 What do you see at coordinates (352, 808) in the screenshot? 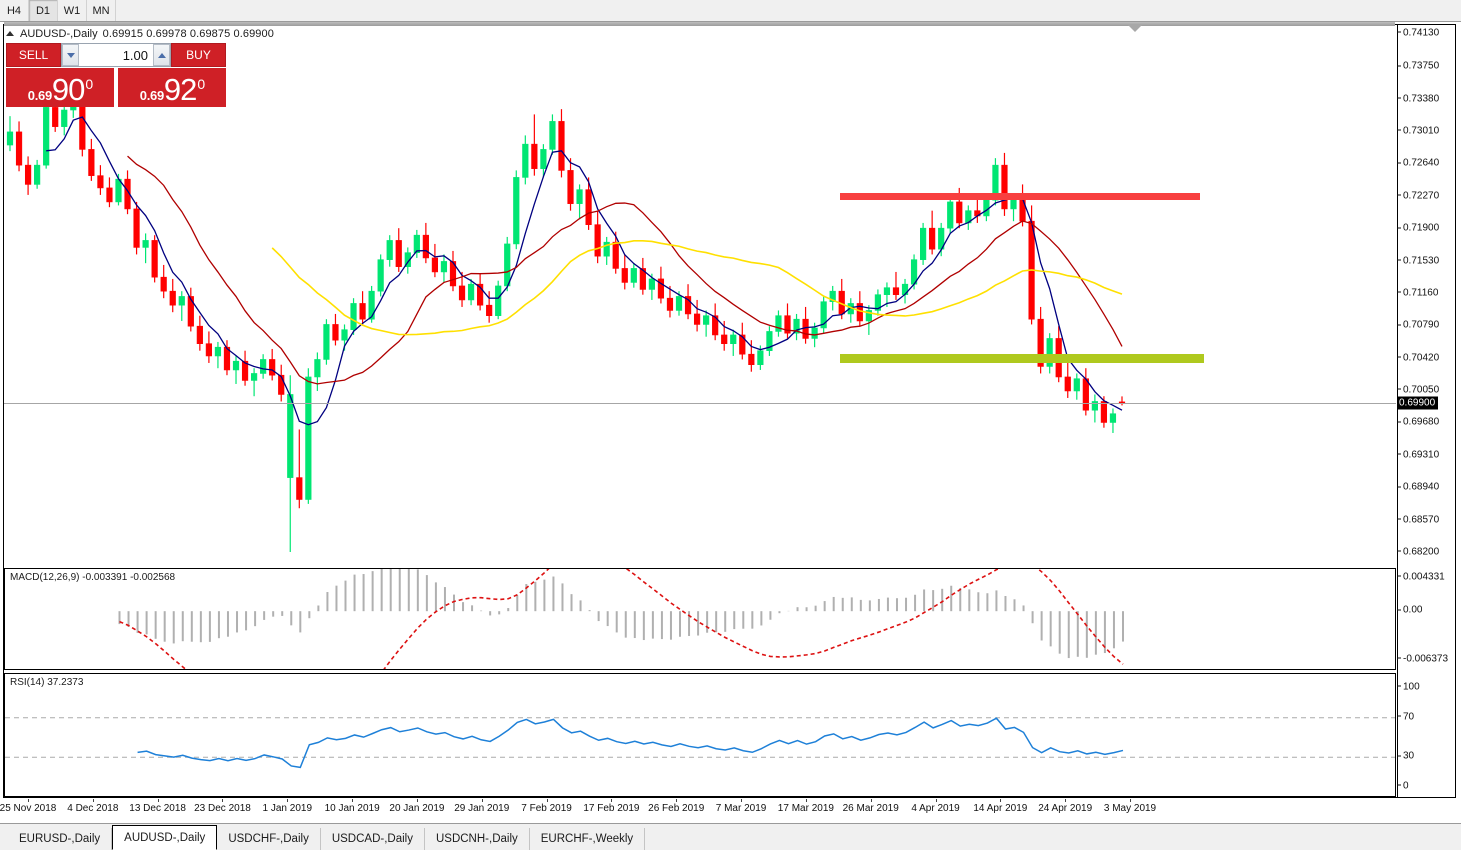
I see `date-axis-tick: 10 Jan 2019` at bounding box center [352, 808].